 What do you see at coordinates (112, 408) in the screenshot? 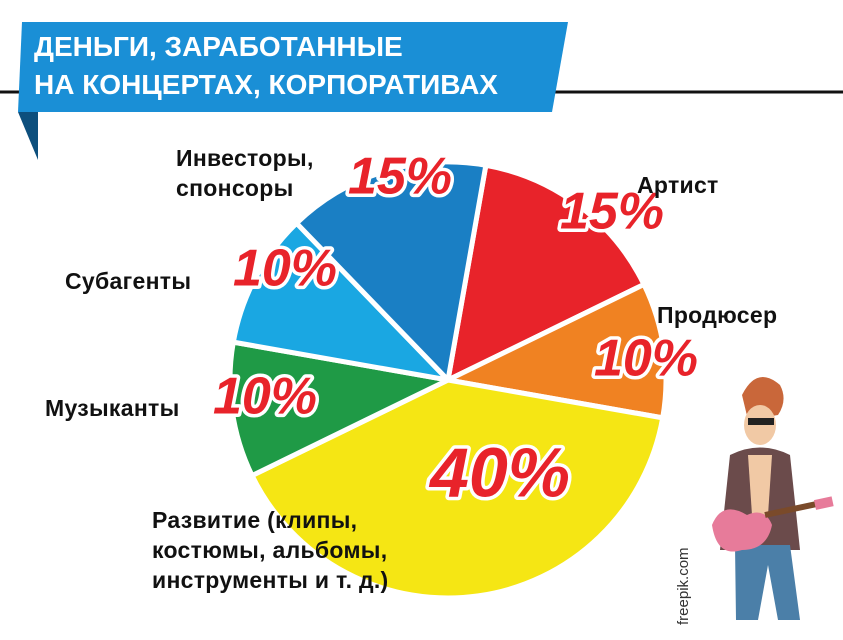
I see `category-label: Музыканты` at bounding box center [112, 408].